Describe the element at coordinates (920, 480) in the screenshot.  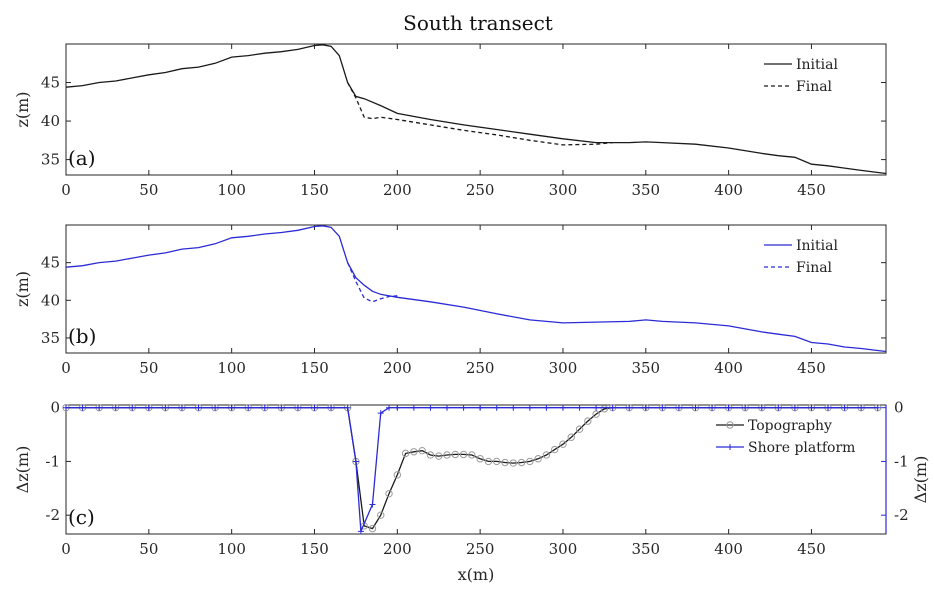
I see `y-right-axis-label: Δz(m)` at that location.